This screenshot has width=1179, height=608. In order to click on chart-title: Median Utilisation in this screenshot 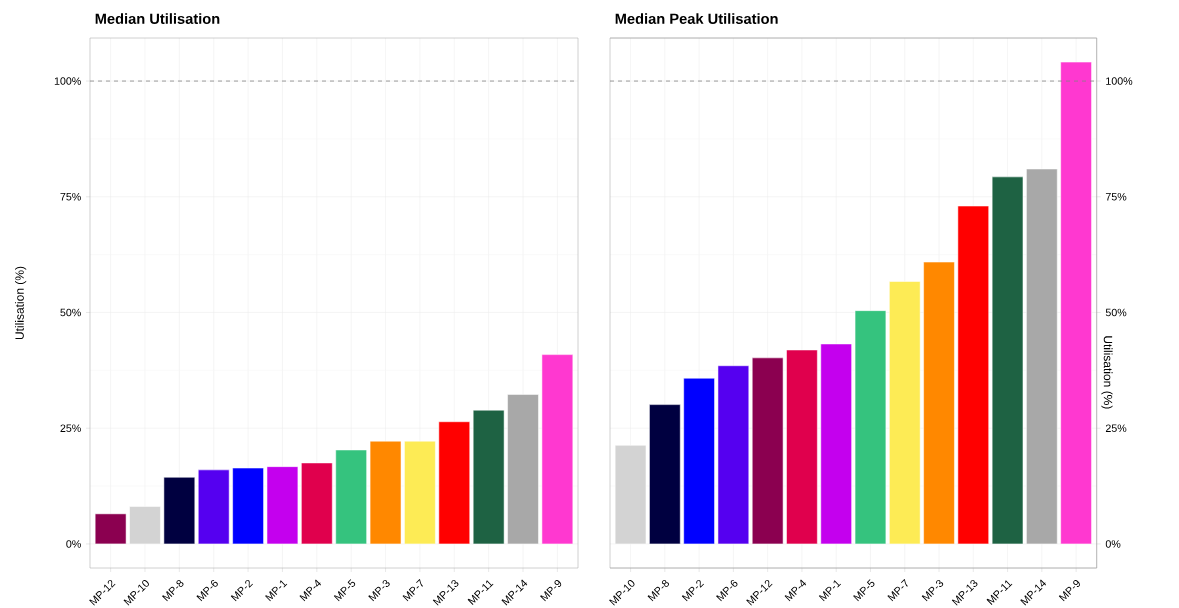, I will do `click(157, 18)`.